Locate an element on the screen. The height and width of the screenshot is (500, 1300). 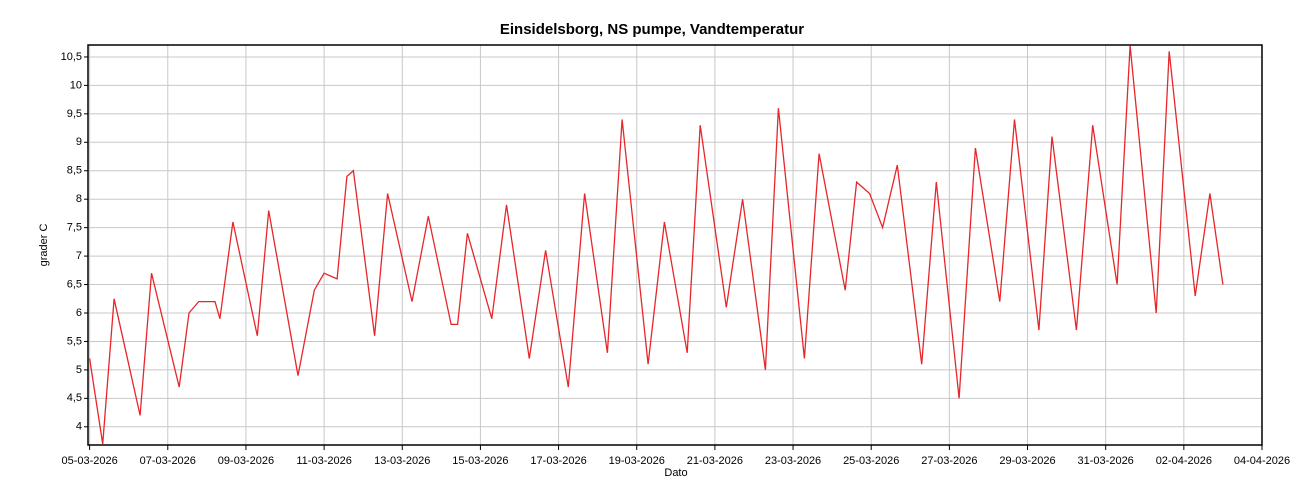
y-tick-label: 8,5 is located at coordinates (74, 171).